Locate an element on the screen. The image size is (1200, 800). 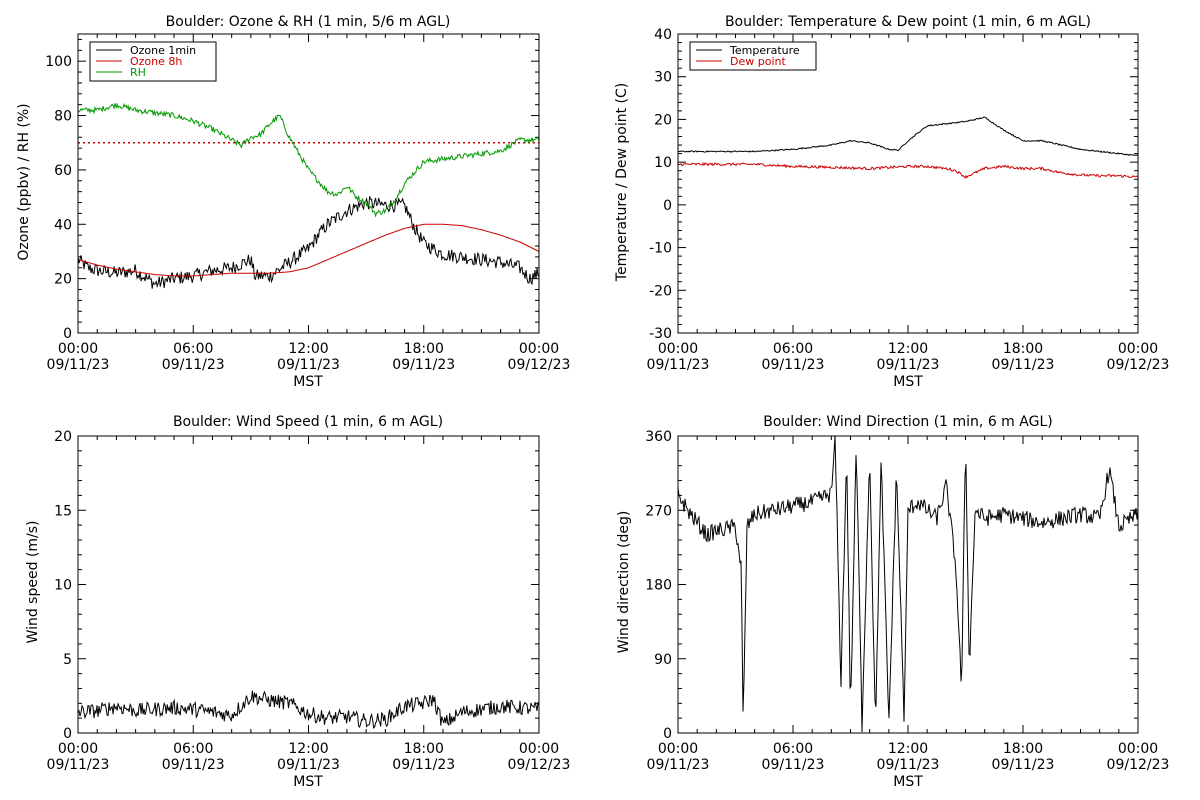
y-tick-label: 80 is located at coordinates (63, 117).